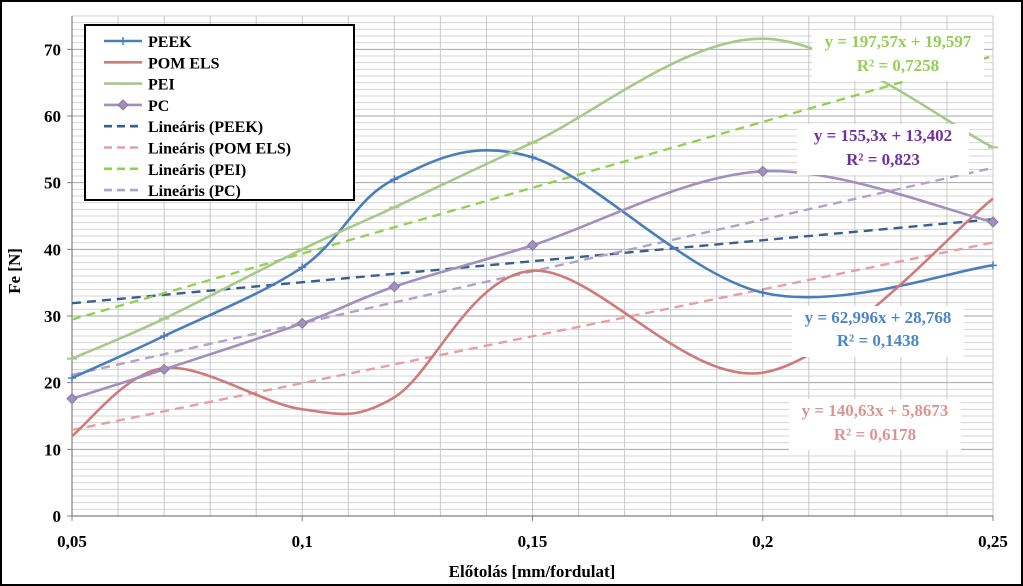 The width and height of the screenshot is (1023, 586). Describe the element at coordinates (205, 127) in the screenshot. I see `legend-label: Lineáris (PEEK)` at that location.